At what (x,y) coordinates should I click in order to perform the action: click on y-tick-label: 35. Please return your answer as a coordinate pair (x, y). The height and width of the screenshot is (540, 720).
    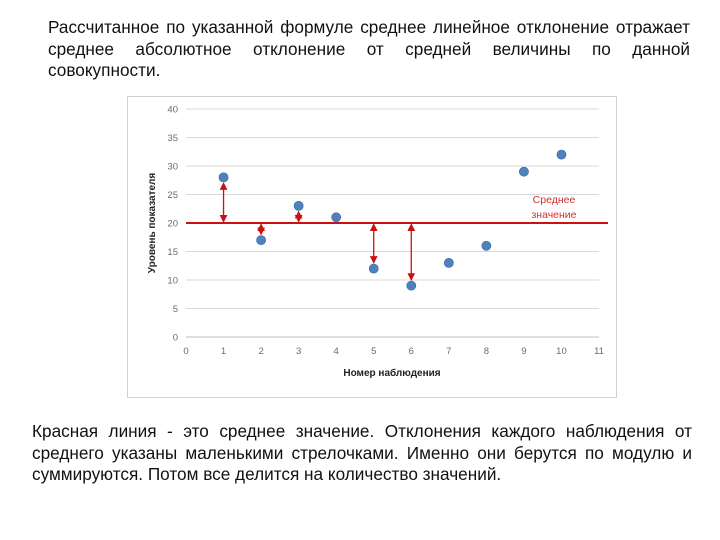
    Looking at the image, I should click on (172, 138).